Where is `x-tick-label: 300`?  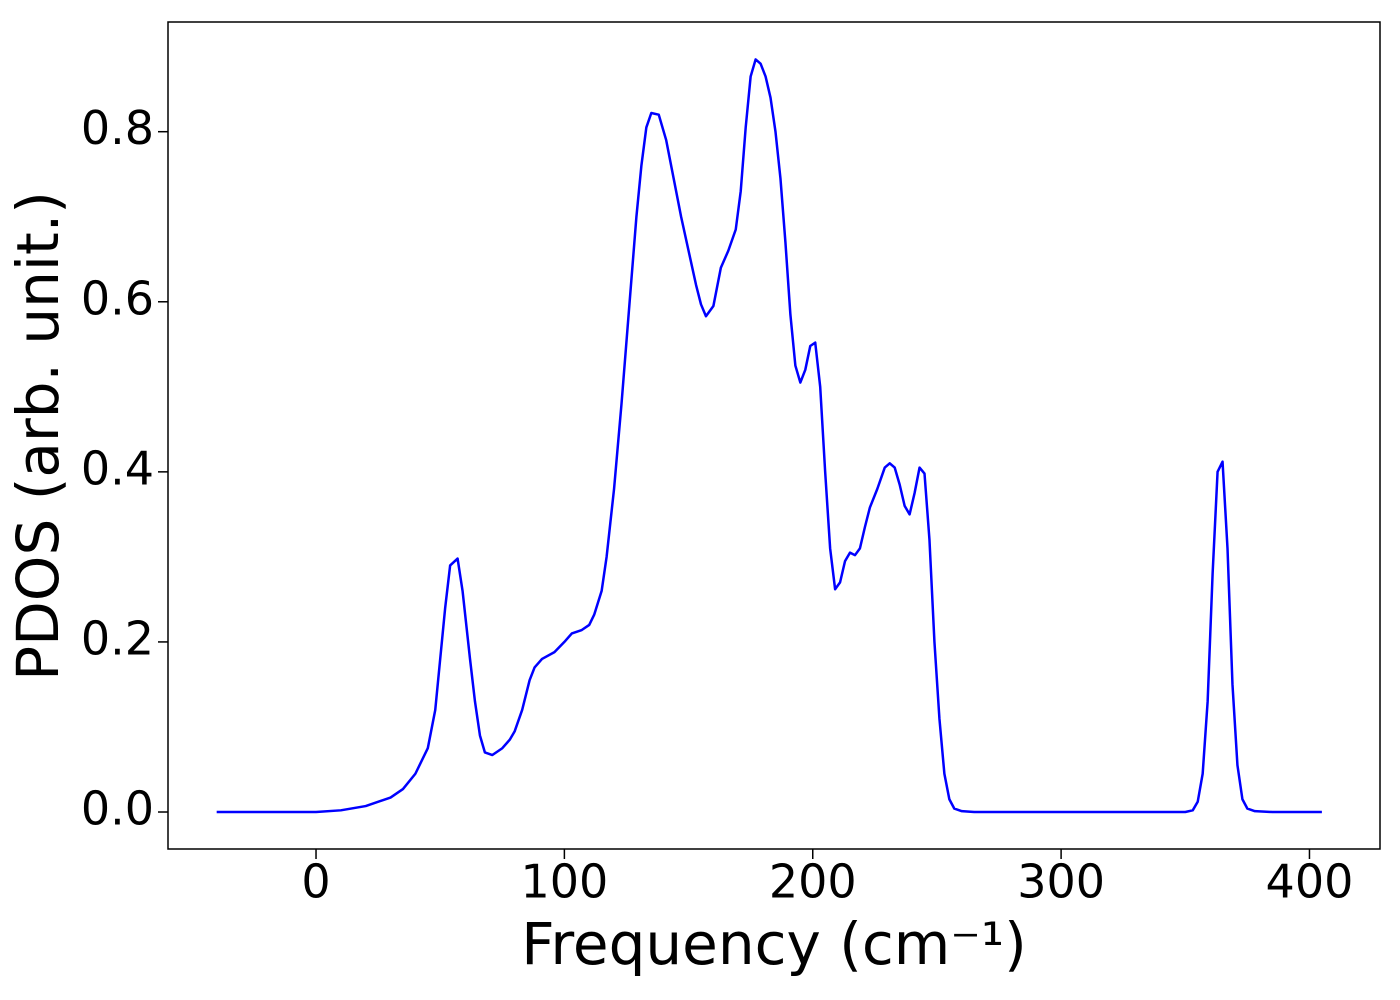
x-tick-label: 300 is located at coordinates (1061, 882).